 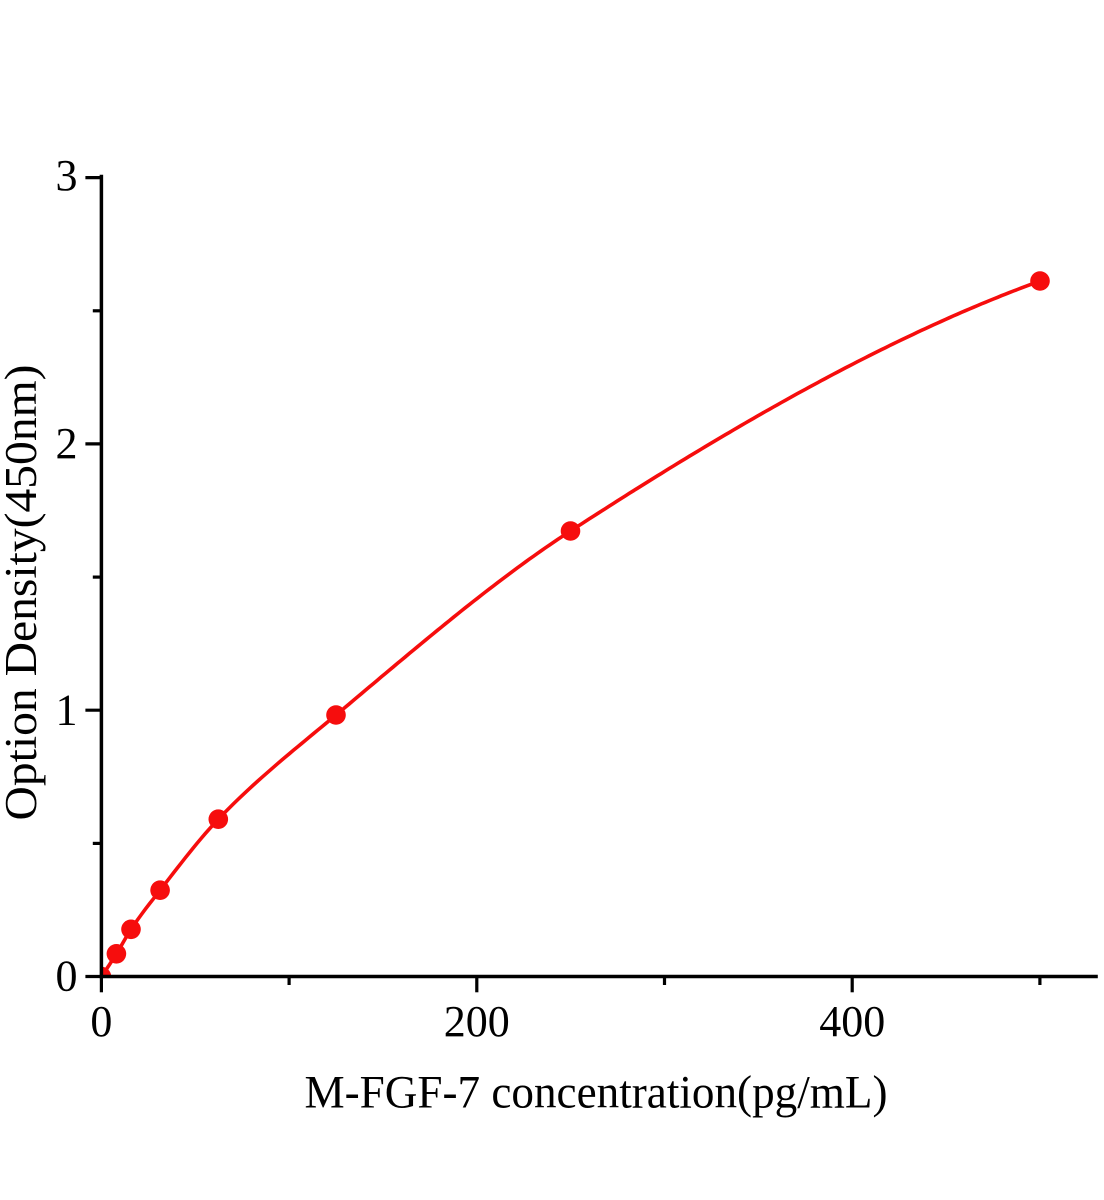 What do you see at coordinates (596, 1093) in the screenshot?
I see `svg-text: M-FGF-7 concentration(pg/mL)` at bounding box center [596, 1093].